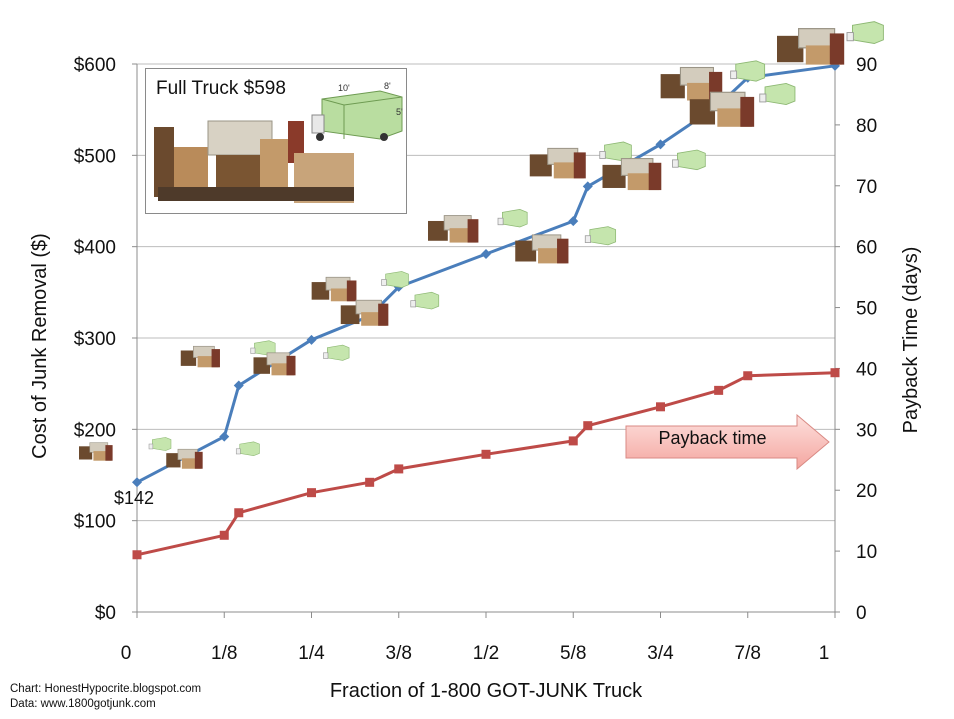 The height and width of the screenshot is (719, 954). Describe the element at coordinates (95, 156) in the screenshot. I see `left-tick-label: $500` at that location.